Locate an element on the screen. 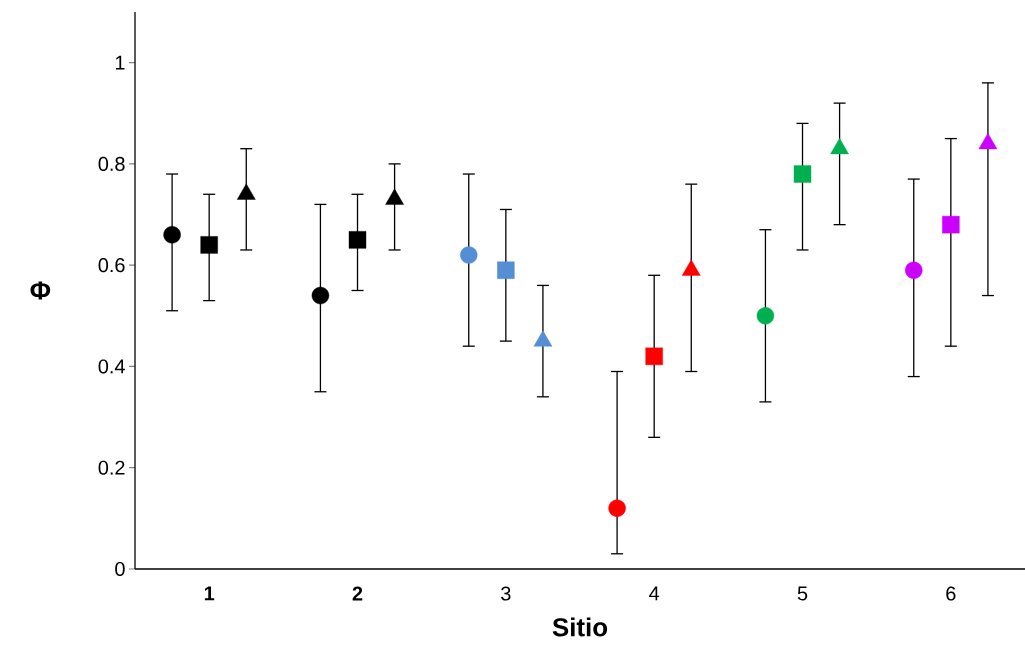 The image size is (1025, 659). y-tick-label: 0 is located at coordinates (120, 569).